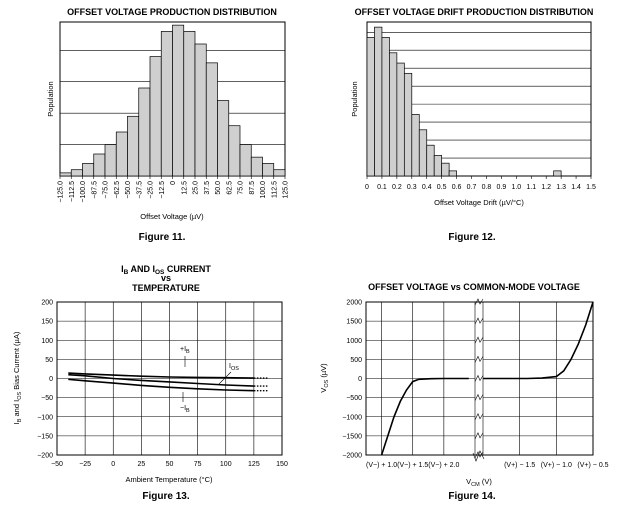 The width and height of the screenshot is (620, 512). What do you see at coordinates (117, 190) in the screenshot?
I see `fig11-tick-label: −62.5` at bounding box center [117, 190].